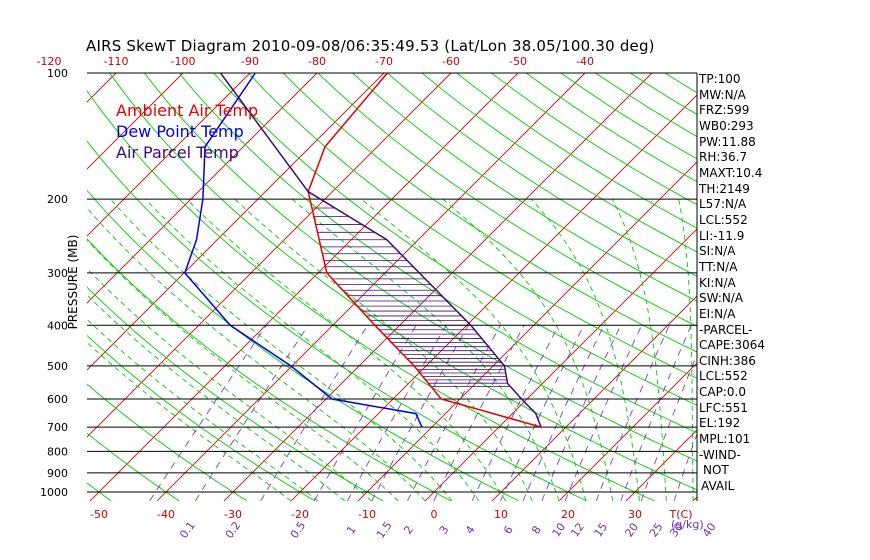  I want to click on index-value: 192, so click(729, 423).